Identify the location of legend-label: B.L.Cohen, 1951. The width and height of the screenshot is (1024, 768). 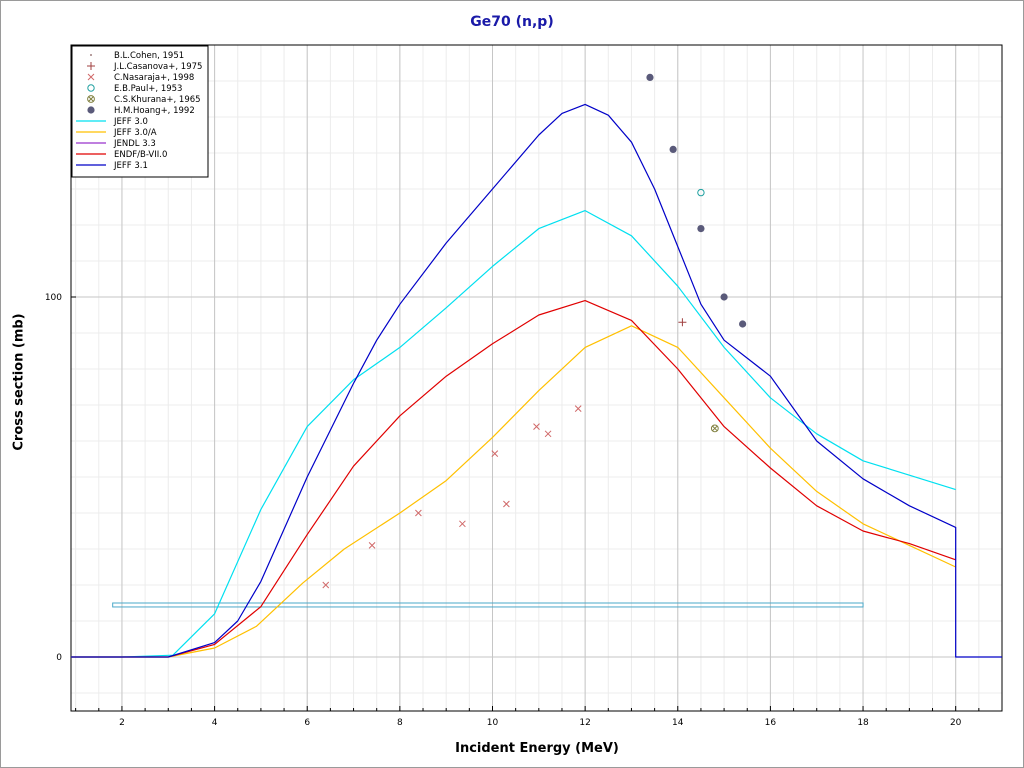
(149, 56).